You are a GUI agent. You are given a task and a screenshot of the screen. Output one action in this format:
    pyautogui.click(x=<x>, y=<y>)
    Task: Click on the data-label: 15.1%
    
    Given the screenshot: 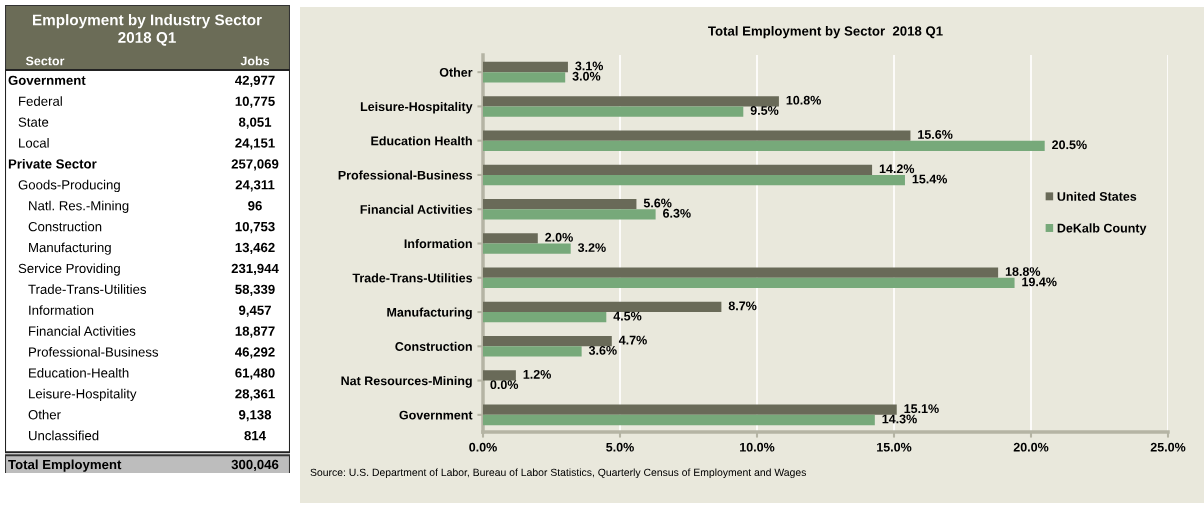 What is the action you would take?
    pyautogui.click(x=921, y=409)
    